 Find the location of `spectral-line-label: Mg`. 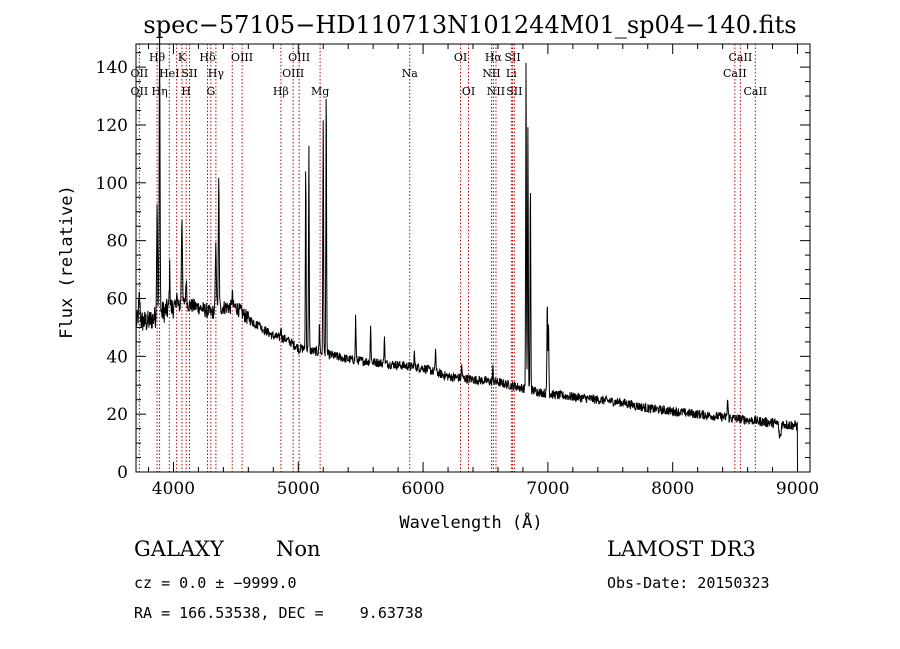

spectral-line-label: Mg is located at coordinates (320, 91).